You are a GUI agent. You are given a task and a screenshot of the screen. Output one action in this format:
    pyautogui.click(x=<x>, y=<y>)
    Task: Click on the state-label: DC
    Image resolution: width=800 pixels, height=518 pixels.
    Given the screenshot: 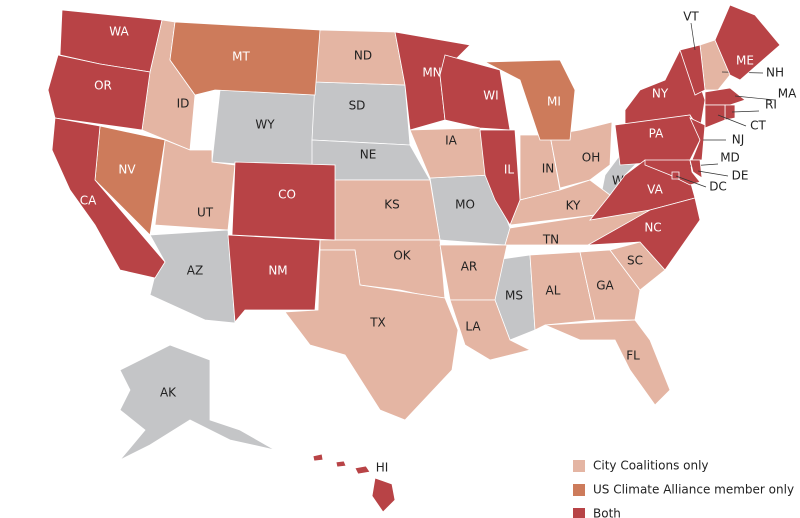 What is the action you would take?
    pyautogui.click(x=718, y=187)
    